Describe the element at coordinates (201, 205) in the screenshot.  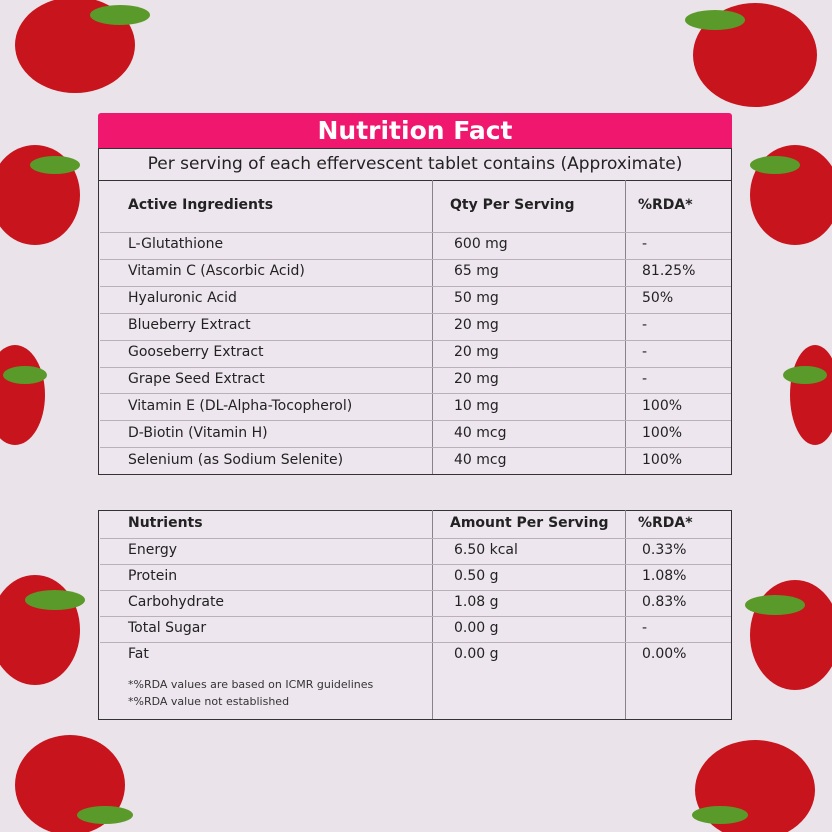
I see `header-cell: Active Ingredients` at that location.